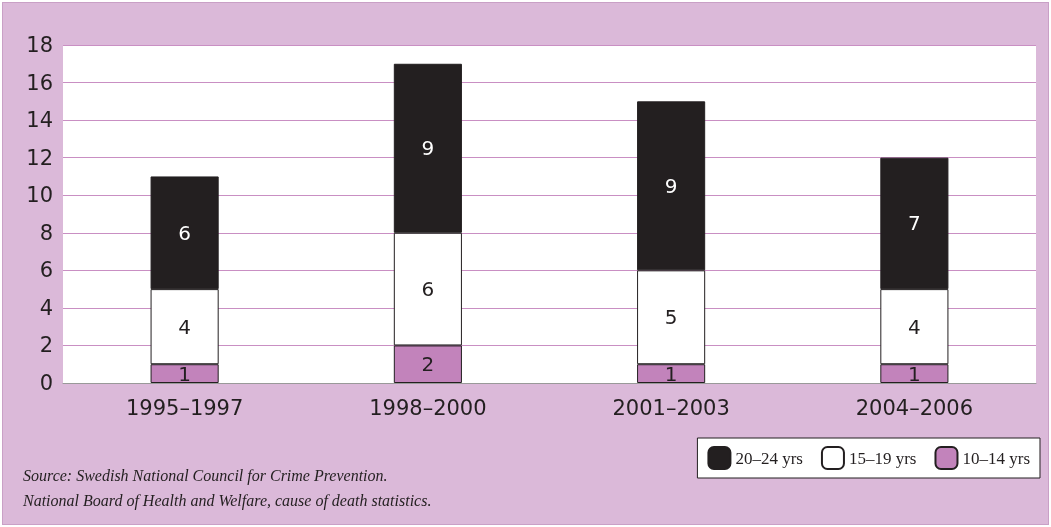 This screenshot has height=527, width=1051. What do you see at coordinates (39, 120) in the screenshot?
I see `y-tick-label: 14` at bounding box center [39, 120].